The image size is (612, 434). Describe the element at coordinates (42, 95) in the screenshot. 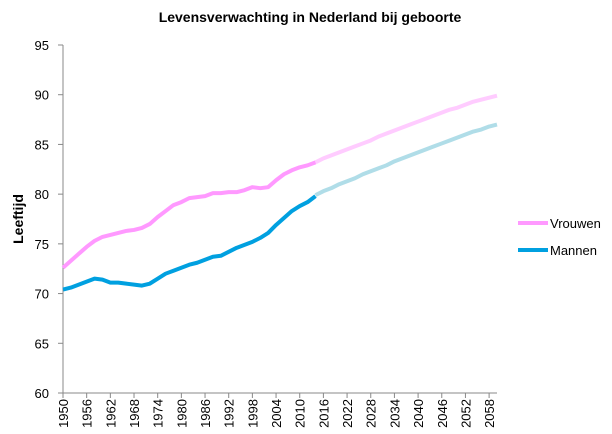

I see `y-tick-label: 90` at that location.